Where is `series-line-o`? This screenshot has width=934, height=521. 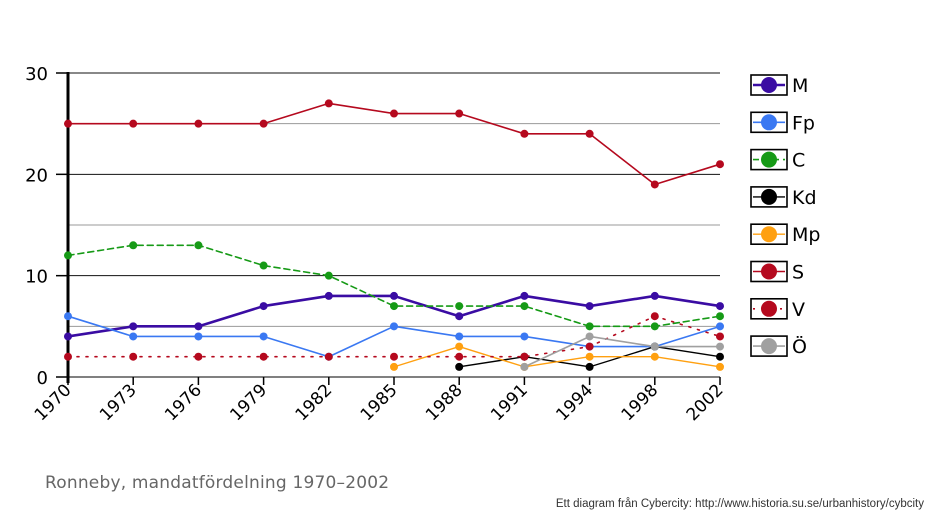
series-line-o is located at coordinates (622, 351).